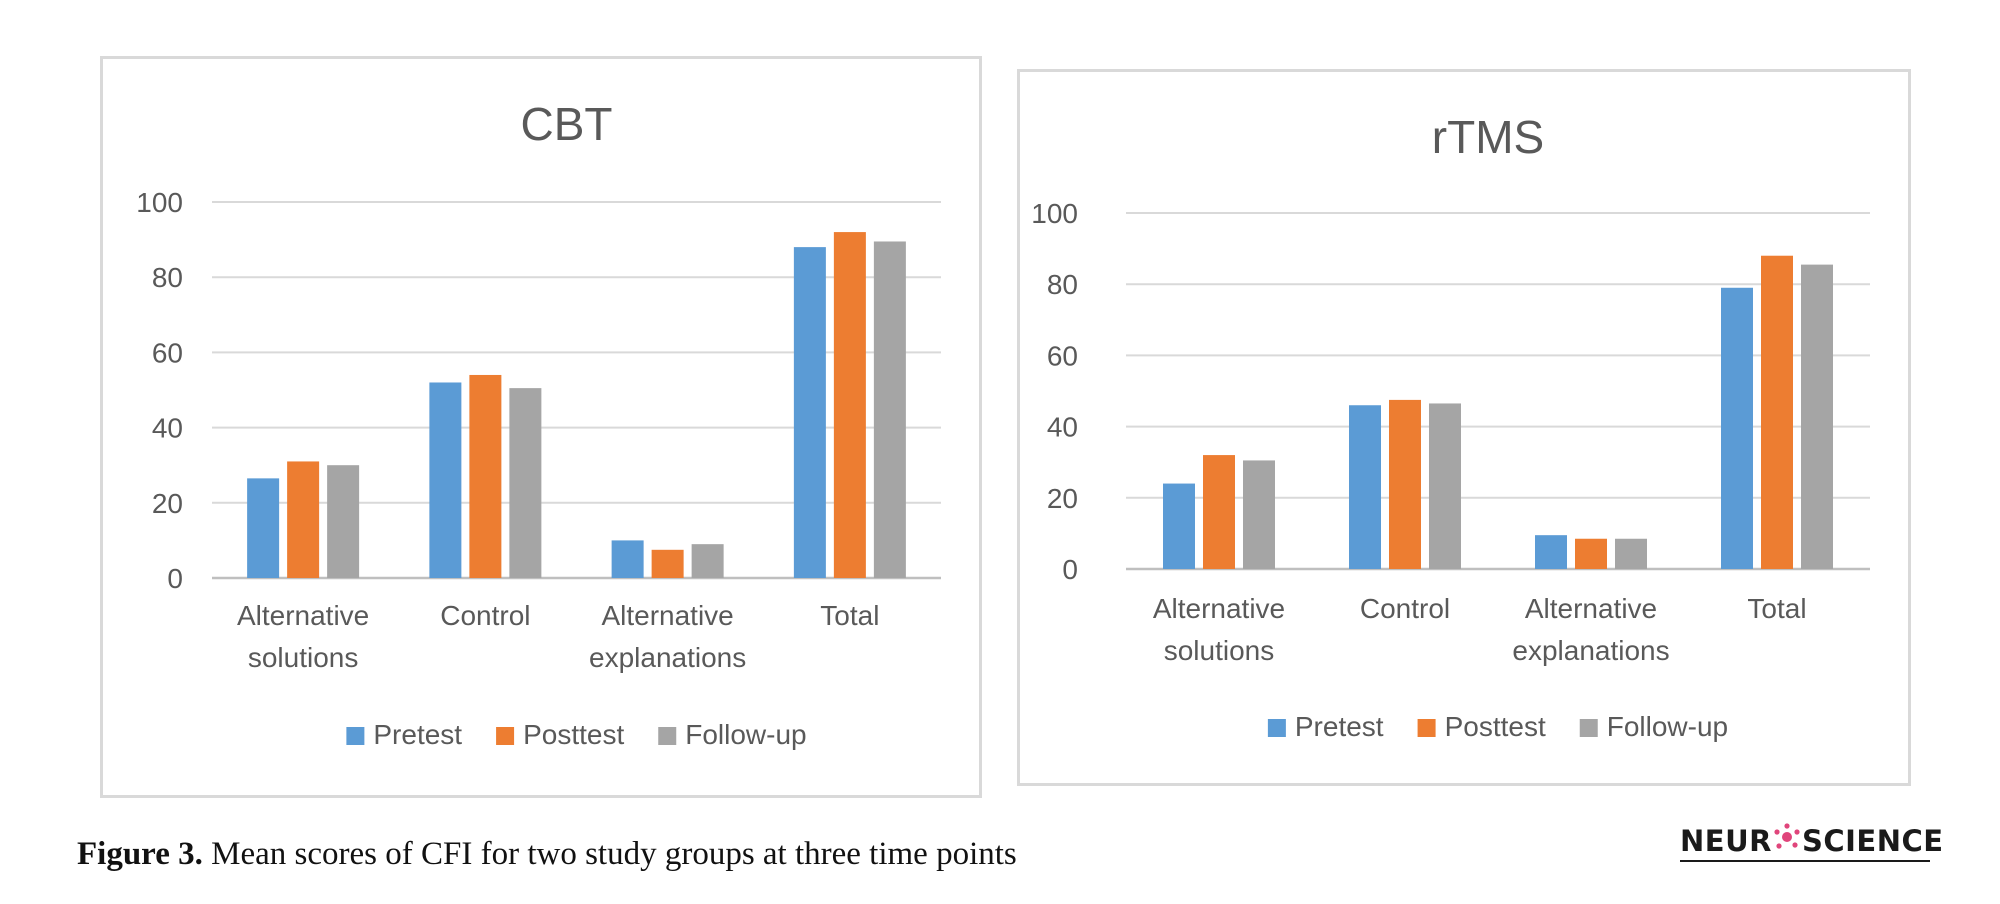 Image resolution: width=2000 pixels, height=904 pixels. What do you see at coordinates (667, 736) in the screenshot?
I see `cbt-legend-swatch-follow-up` at bounding box center [667, 736].